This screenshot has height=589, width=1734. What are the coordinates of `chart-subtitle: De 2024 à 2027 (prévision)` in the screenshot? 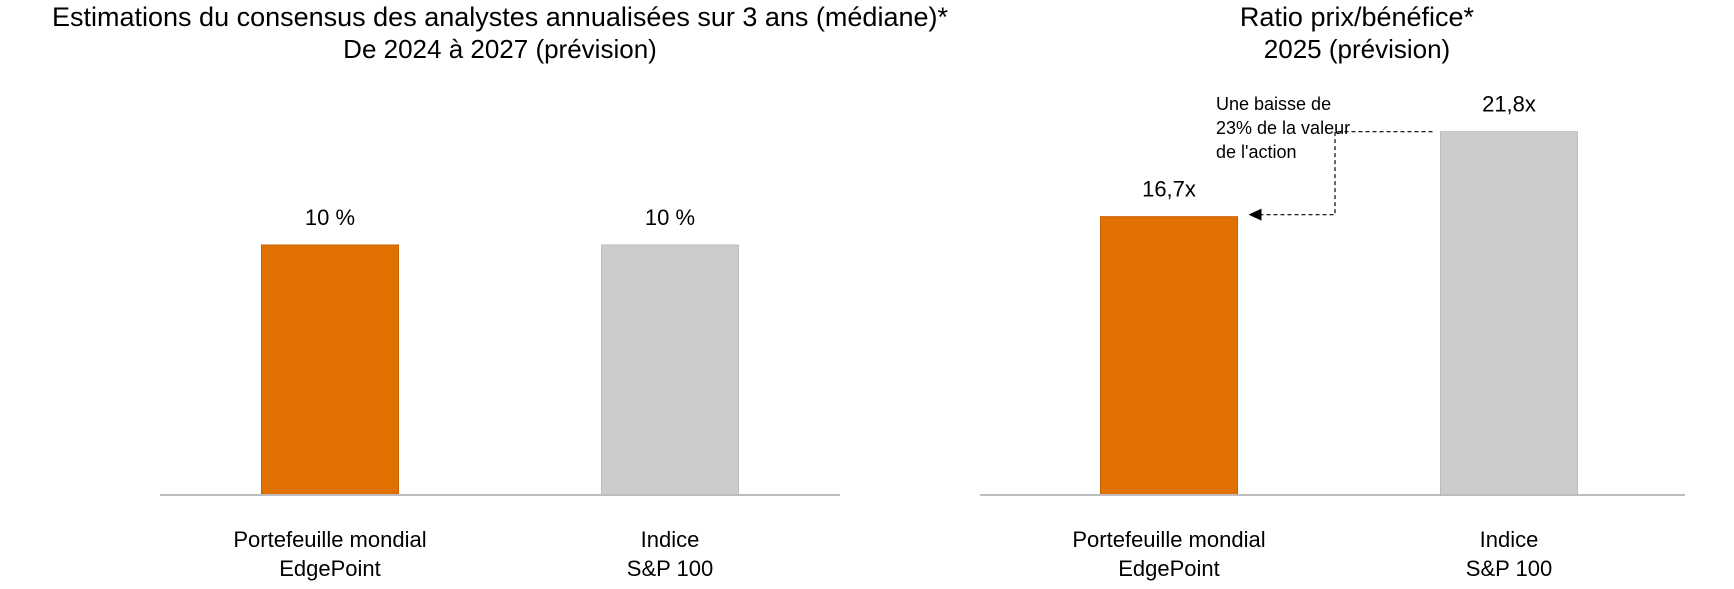 It's located at (500, 49).